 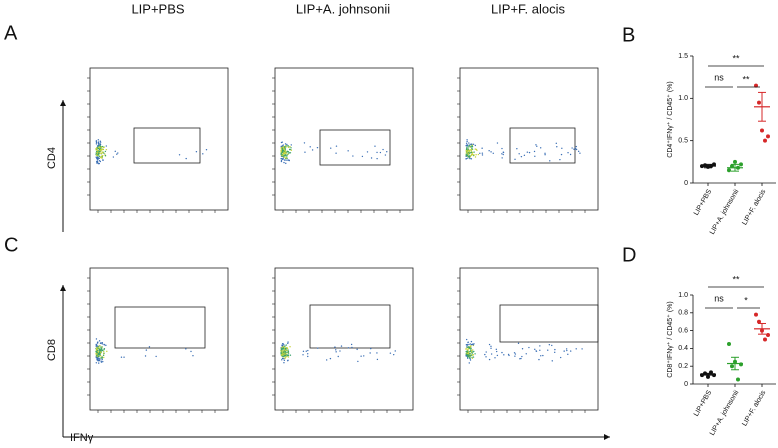 I want to click on axis-label: CD8, so click(x=52, y=350).